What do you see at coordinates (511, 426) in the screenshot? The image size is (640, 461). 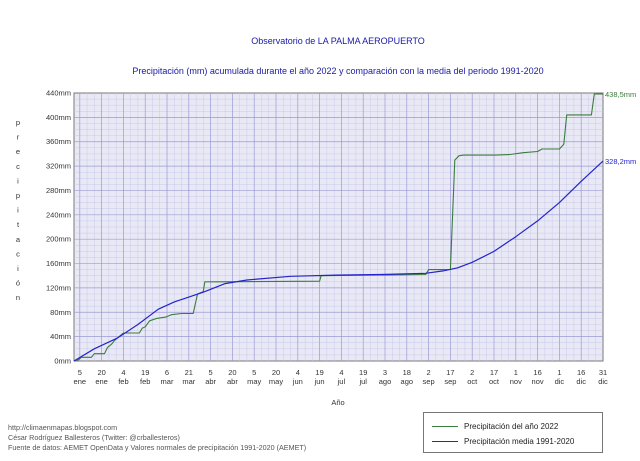 I see `legend-label-2022: Precipitación del año 2022` at bounding box center [511, 426].